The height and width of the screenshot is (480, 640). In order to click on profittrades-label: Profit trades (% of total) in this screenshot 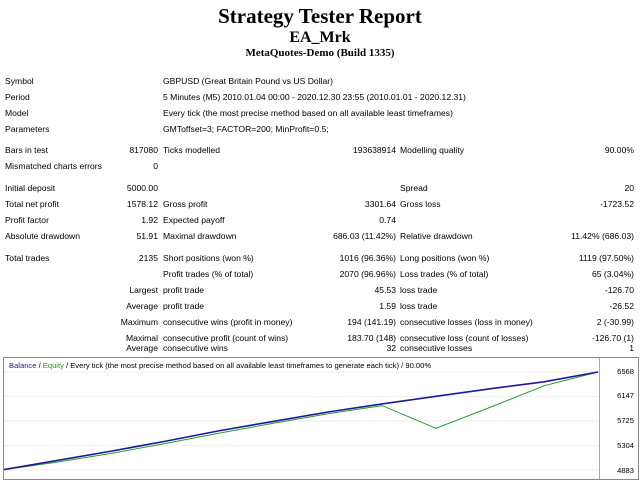, I will do `click(208, 274)`.